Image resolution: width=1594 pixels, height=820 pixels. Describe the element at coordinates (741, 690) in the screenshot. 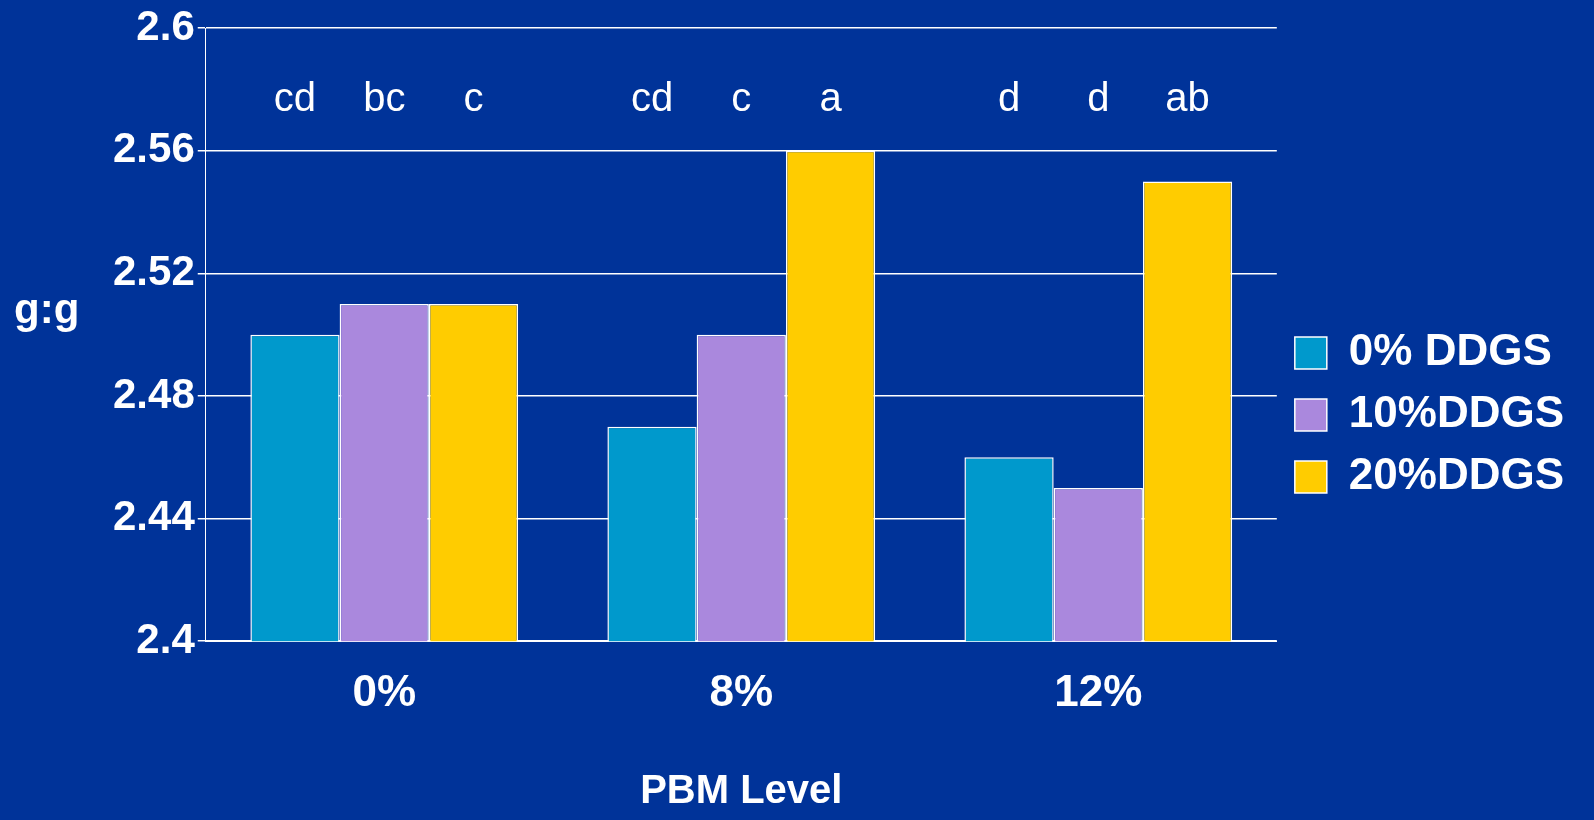

I see `x-tick-label: 8%` at that location.